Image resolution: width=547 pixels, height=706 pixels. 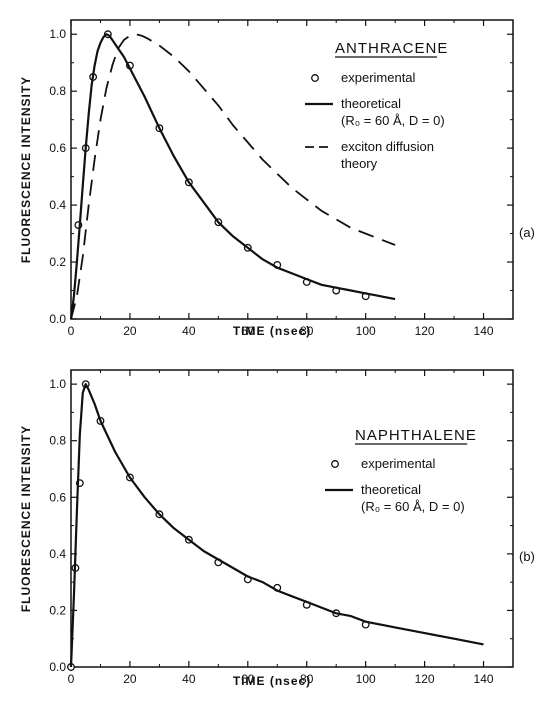 What do you see at coordinates (416, 435) in the screenshot?
I see `chart-title: NAPHTHALENE` at bounding box center [416, 435].